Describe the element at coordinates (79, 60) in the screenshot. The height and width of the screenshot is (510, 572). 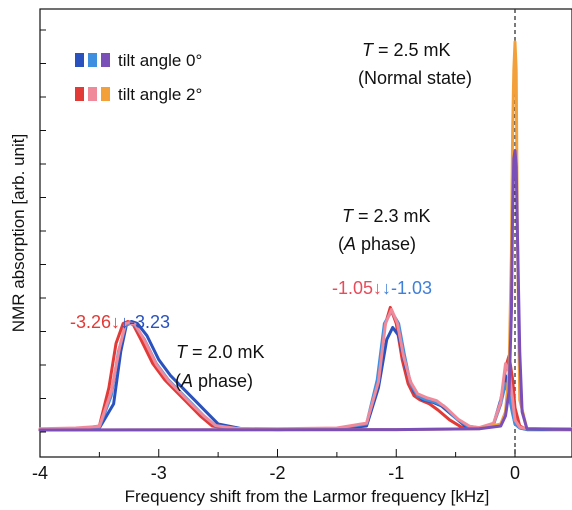
I see `legend-swatch-0a` at that location.